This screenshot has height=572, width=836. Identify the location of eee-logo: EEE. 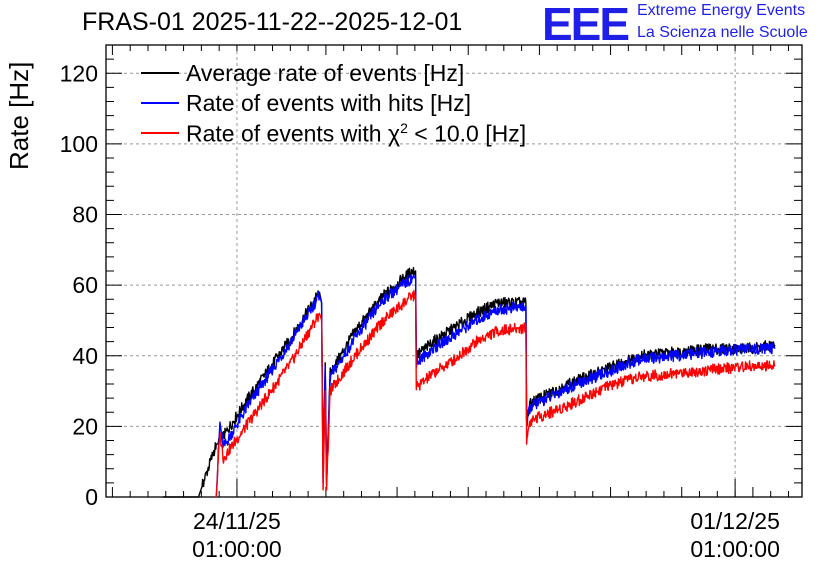
(586, 25).